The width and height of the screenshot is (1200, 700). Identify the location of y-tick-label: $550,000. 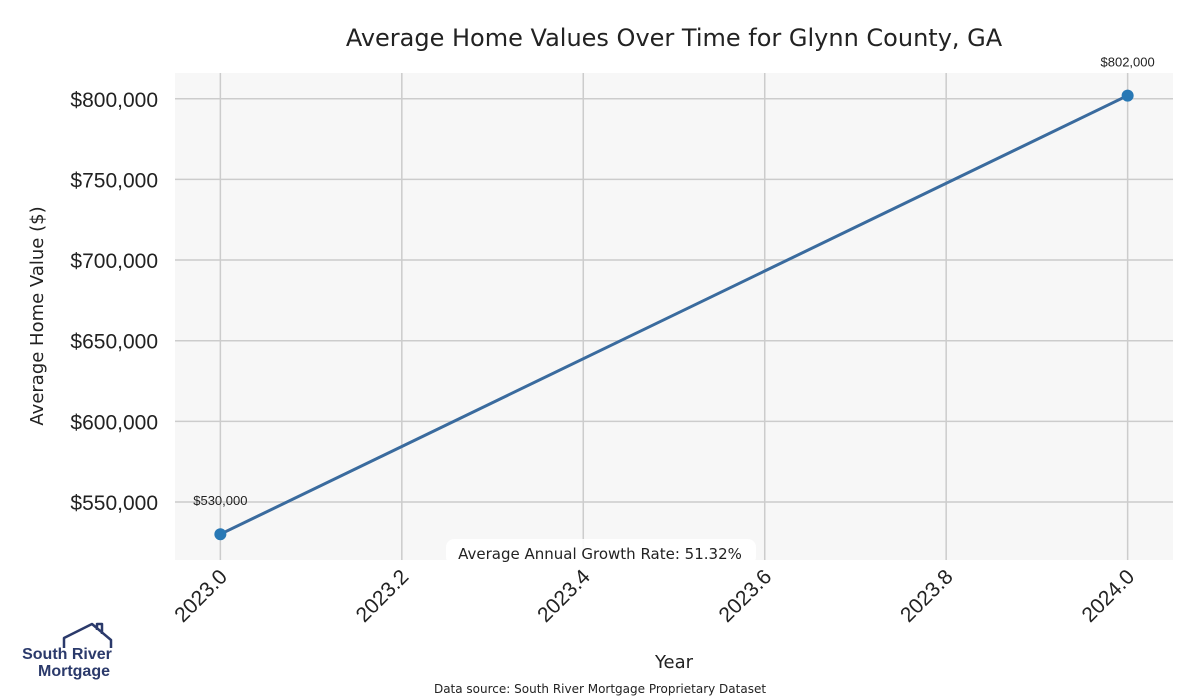
(114, 503).